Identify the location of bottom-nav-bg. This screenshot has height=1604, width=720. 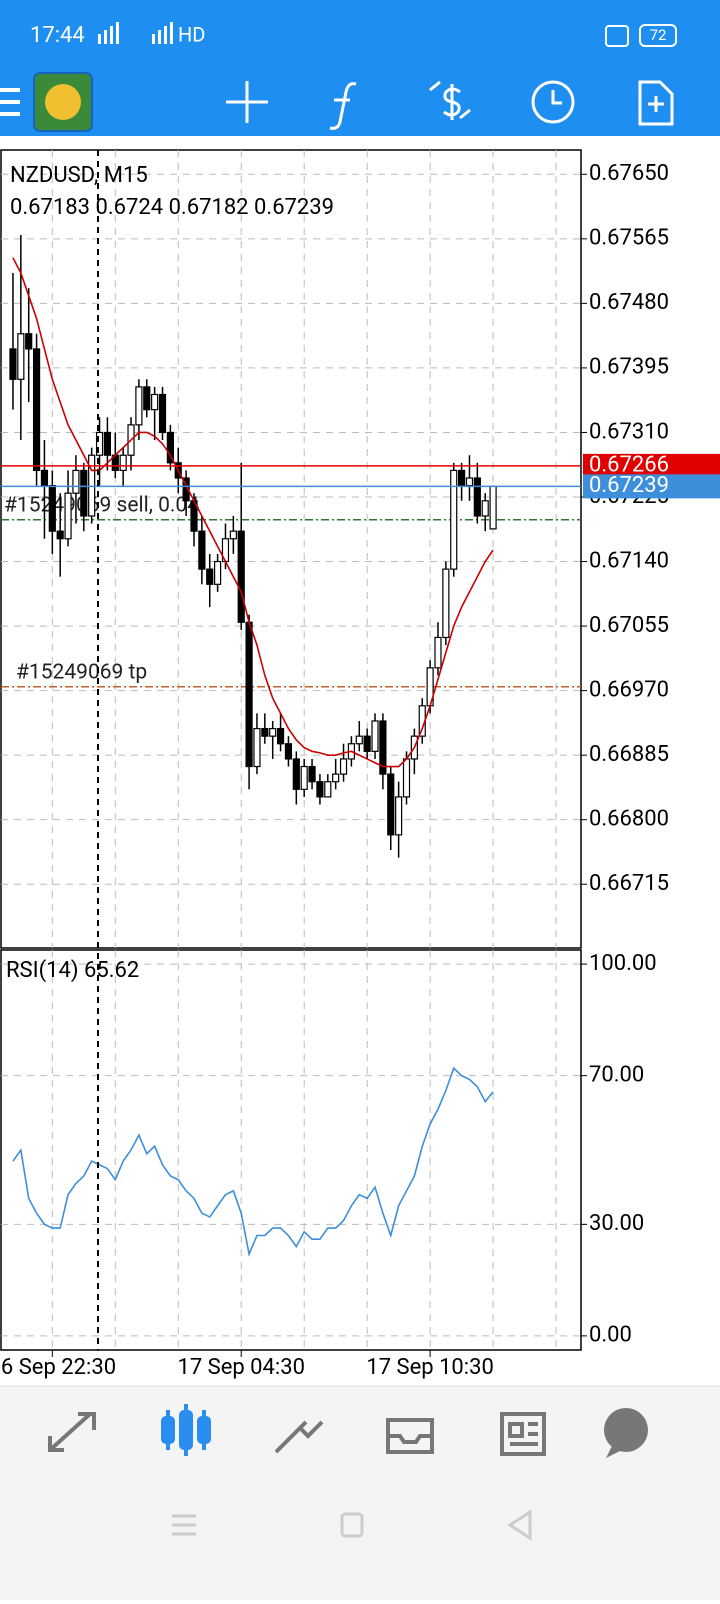
(360, 1493).